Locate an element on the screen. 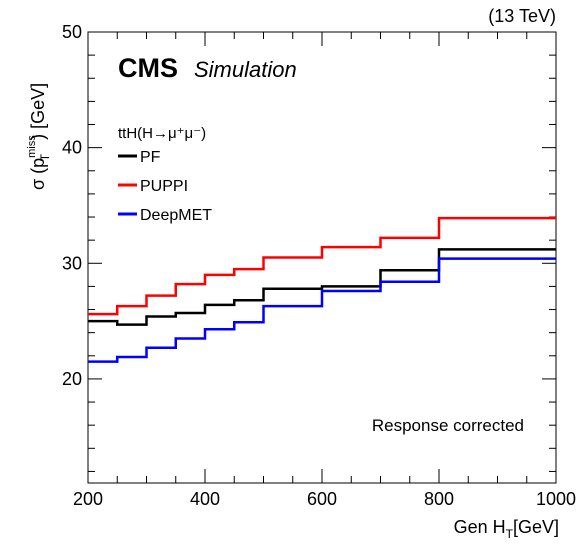 The height and width of the screenshot is (556, 580). energy-label: (13 TeV) is located at coordinates (522, 16).